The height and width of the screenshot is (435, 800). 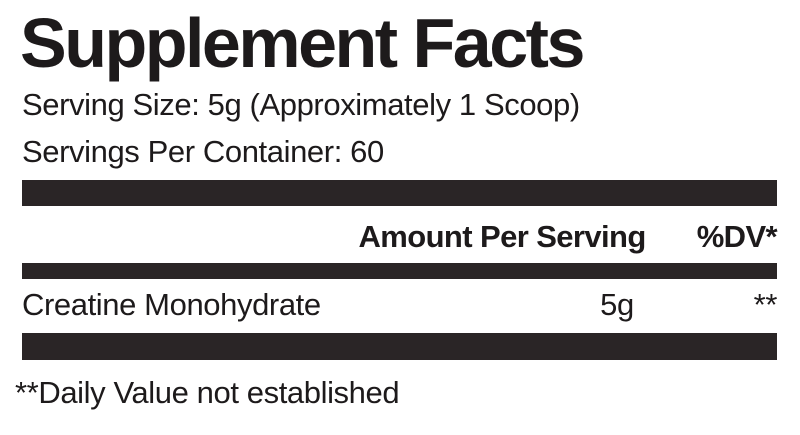 What do you see at coordinates (765, 304) in the screenshot?
I see `ingredient-dv: **` at bounding box center [765, 304].